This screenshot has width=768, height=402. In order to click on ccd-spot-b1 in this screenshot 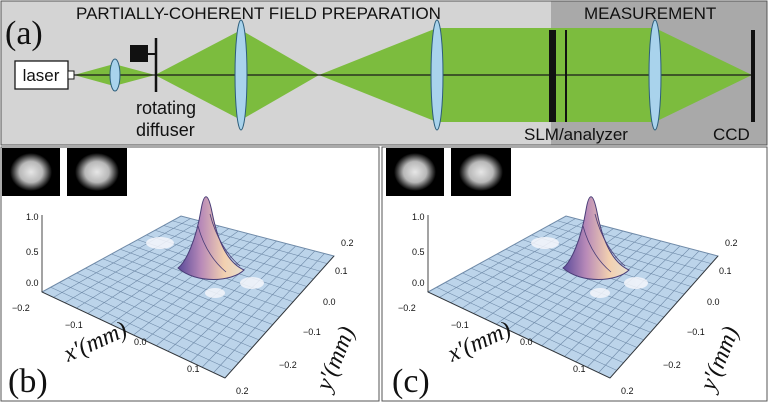, I will do `click(31, 172)`.